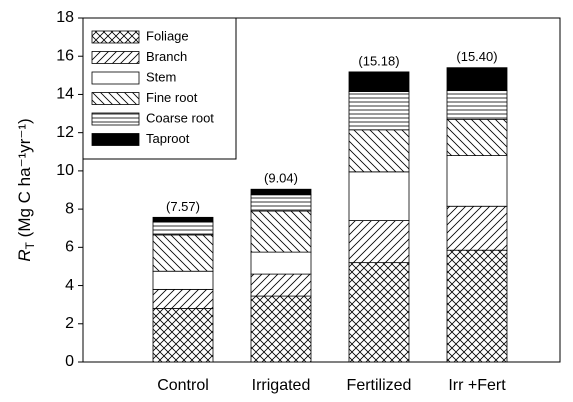  What do you see at coordinates (476, 56) in the screenshot?
I see `total-label: (15.40)` at bounding box center [476, 56].